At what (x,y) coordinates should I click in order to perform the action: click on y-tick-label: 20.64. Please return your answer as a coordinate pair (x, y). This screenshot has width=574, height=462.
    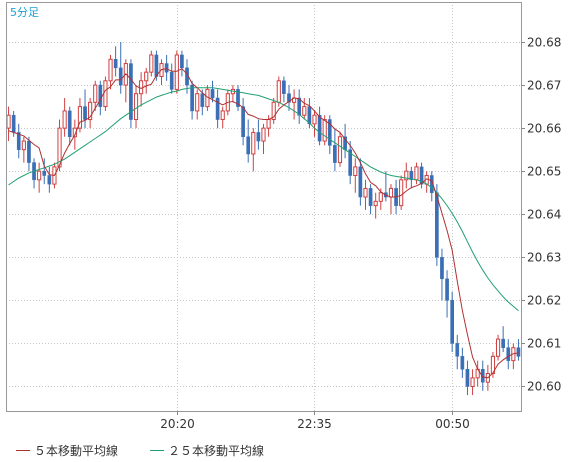
    Looking at the image, I should click on (544, 215).